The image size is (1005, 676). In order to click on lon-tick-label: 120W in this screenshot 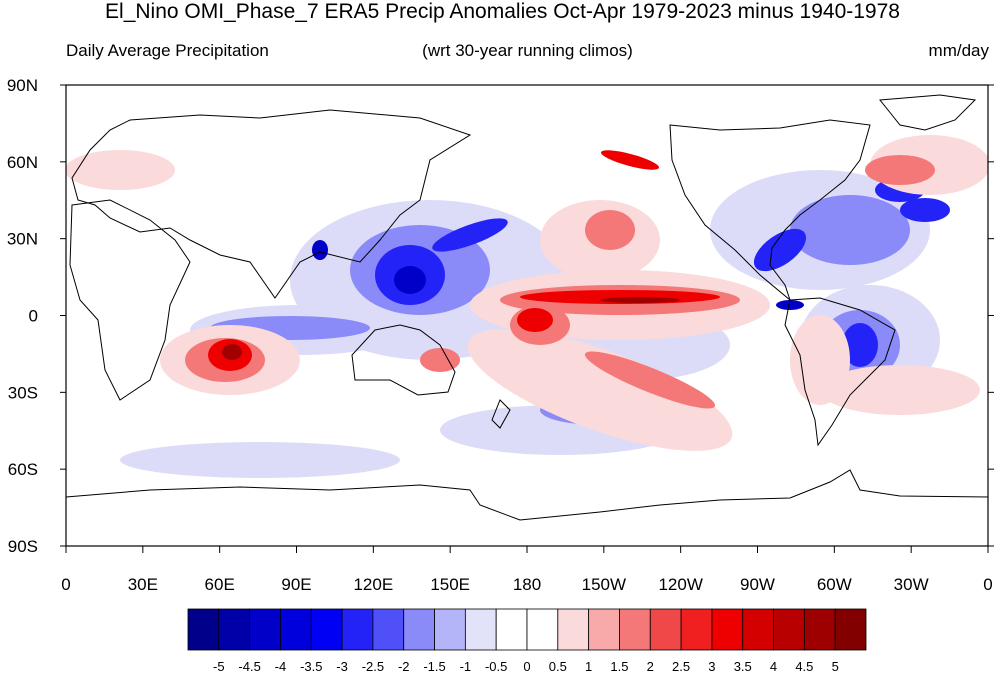, I will do `click(680, 584)`.